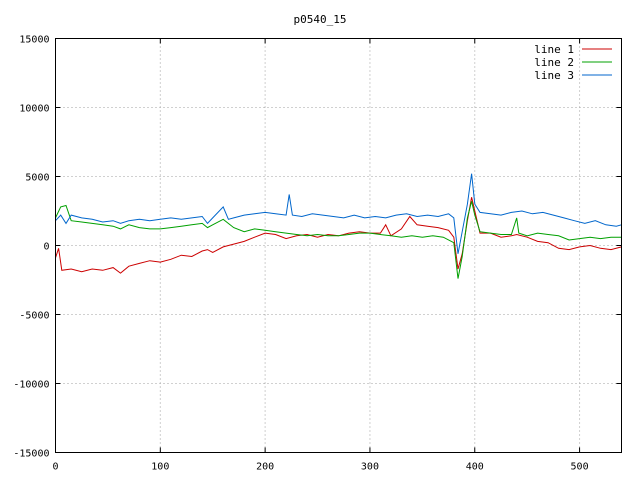 This screenshot has width=640, height=480. I want to click on y-tick-label: 5000, so click(37, 178).